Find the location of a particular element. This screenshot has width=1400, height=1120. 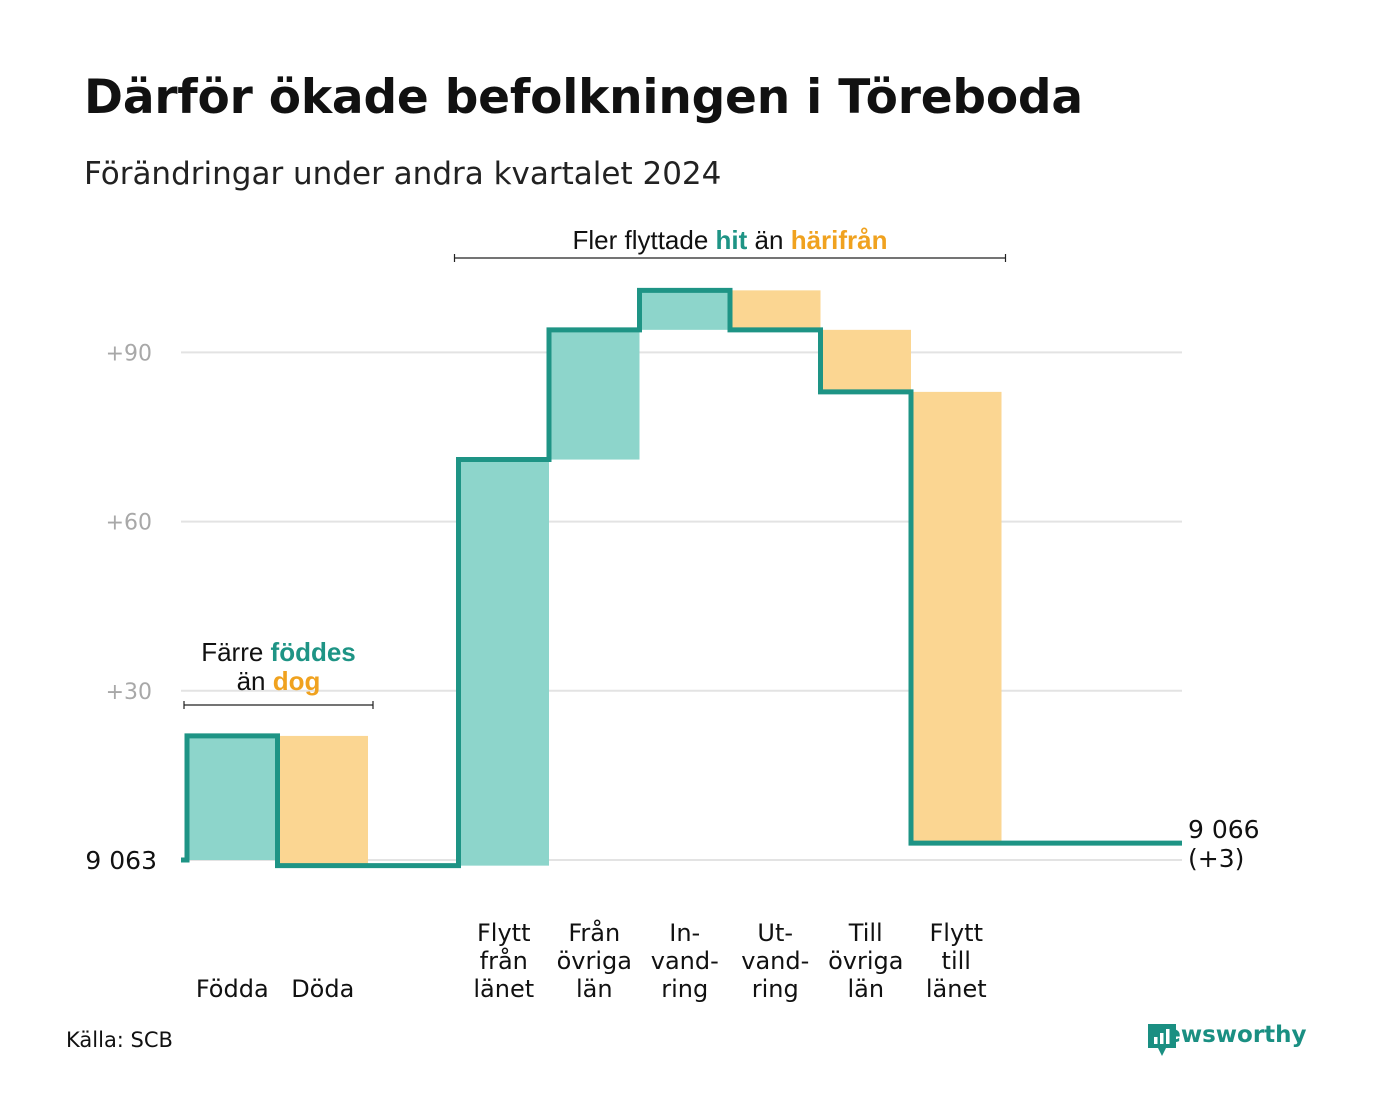

category-label-doda: Döda is located at coordinates (322, 989).